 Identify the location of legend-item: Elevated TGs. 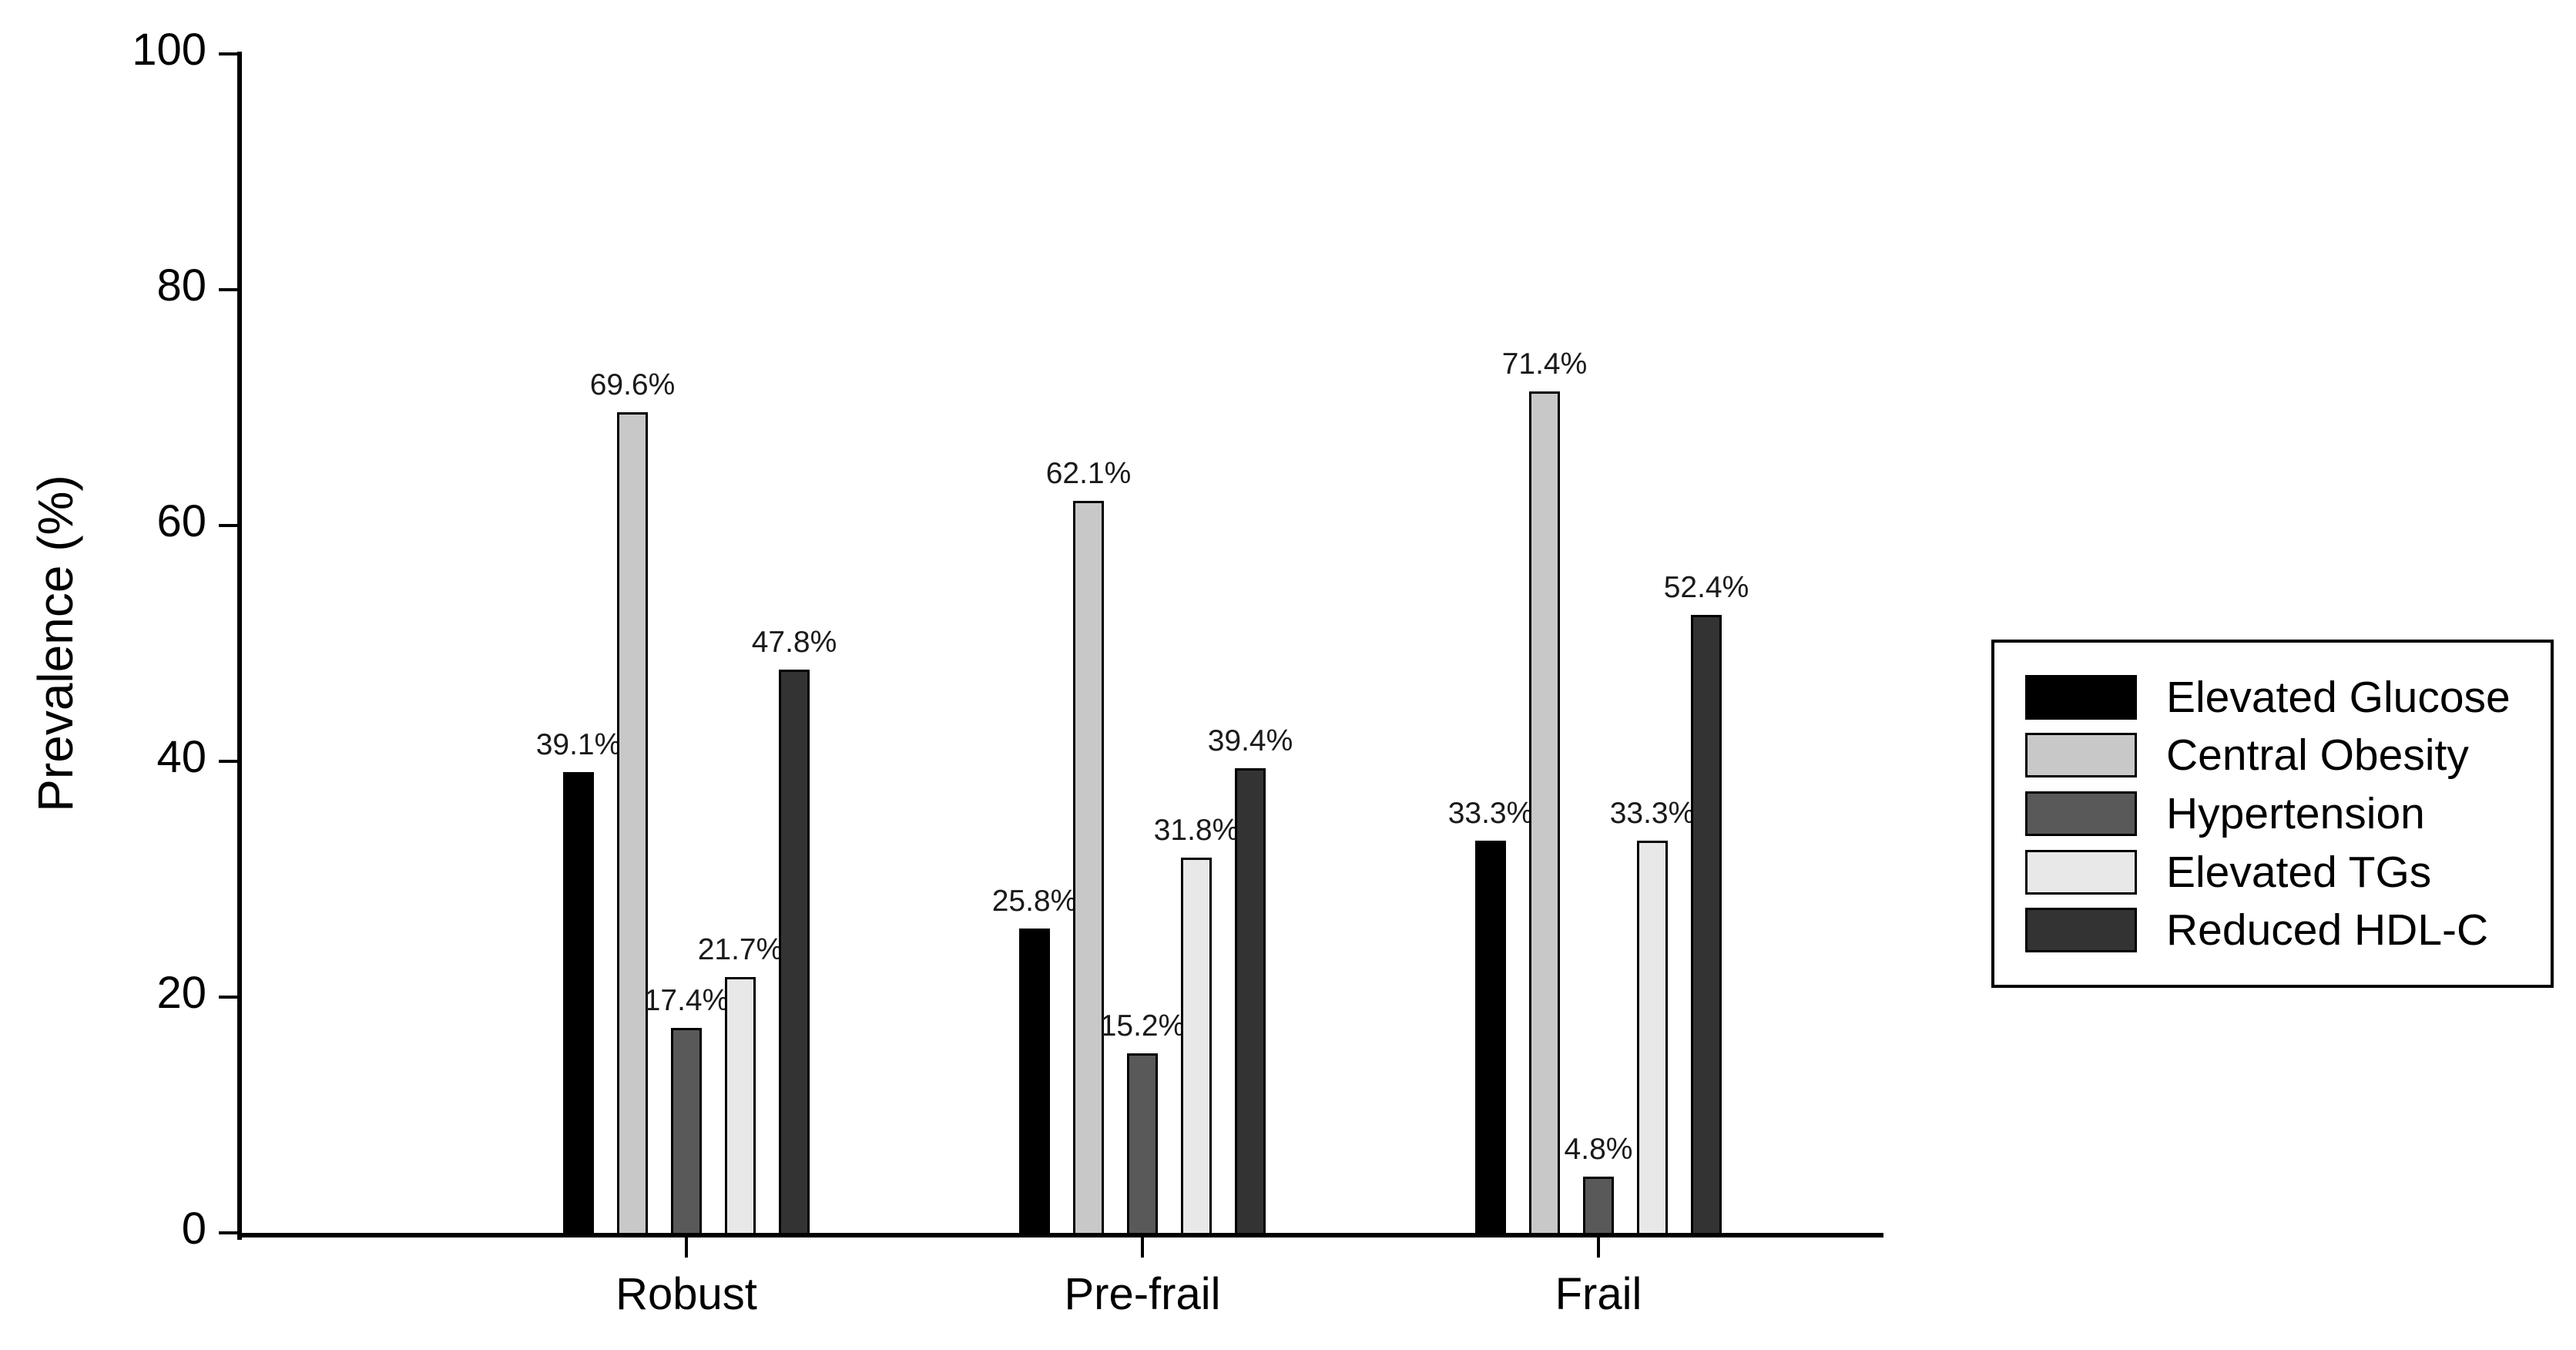
(2280, 872).